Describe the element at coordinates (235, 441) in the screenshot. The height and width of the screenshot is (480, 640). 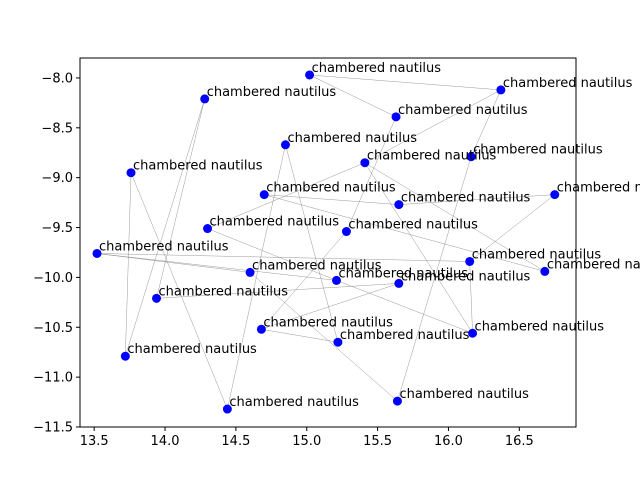
I see `x-tick-label: 14.5` at that location.